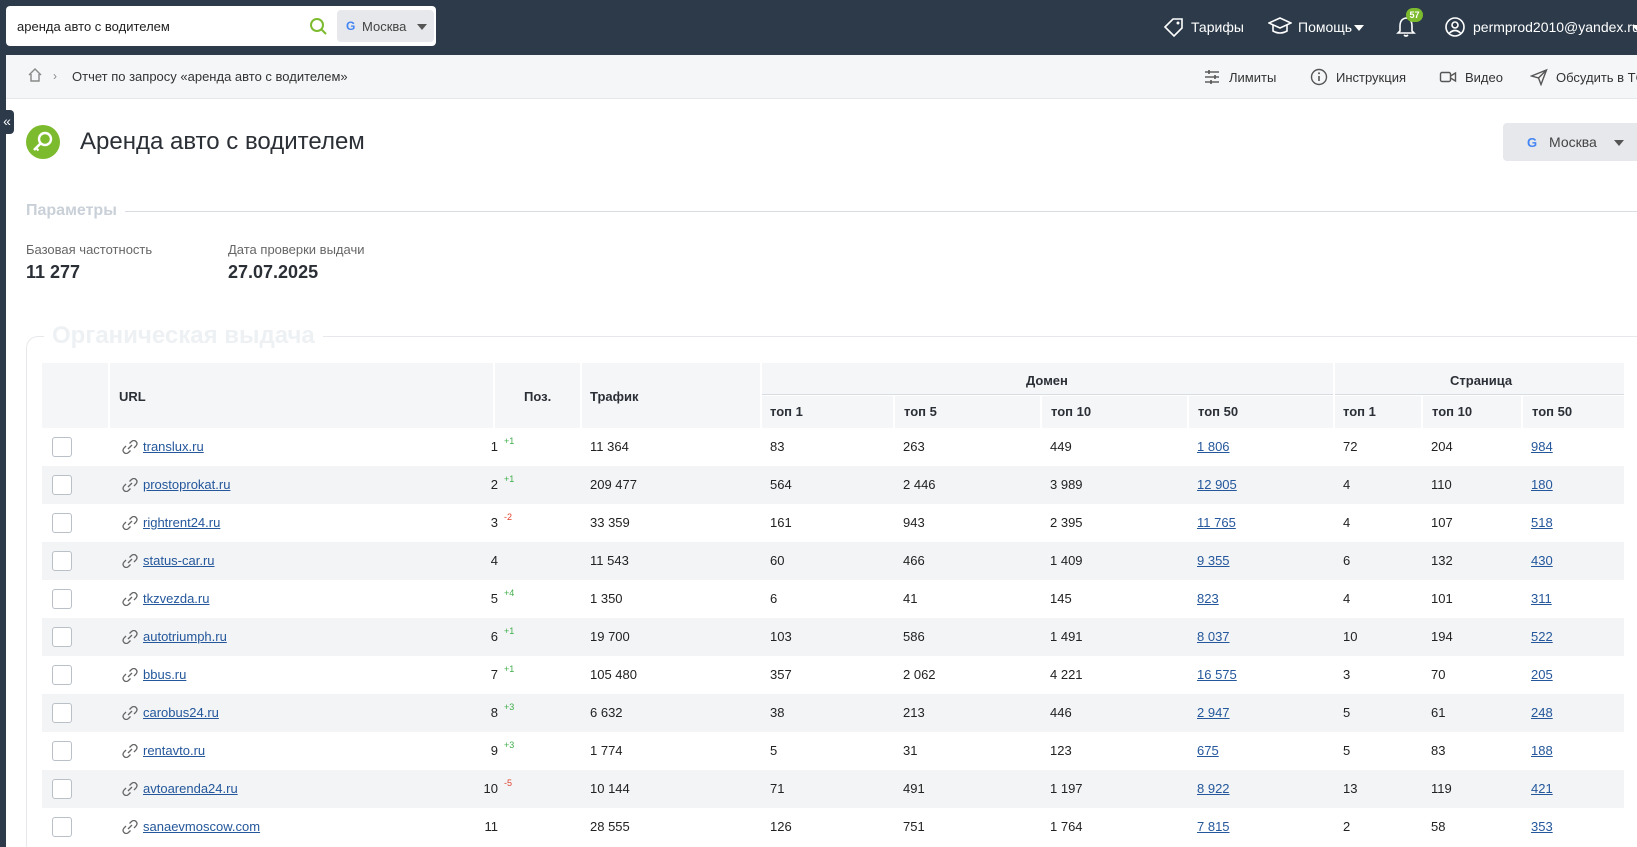 This screenshot has height=847, width=1637. Describe the element at coordinates (1261, 412) in the screenshot. I see `header-domain-top50: топ 50` at that location.